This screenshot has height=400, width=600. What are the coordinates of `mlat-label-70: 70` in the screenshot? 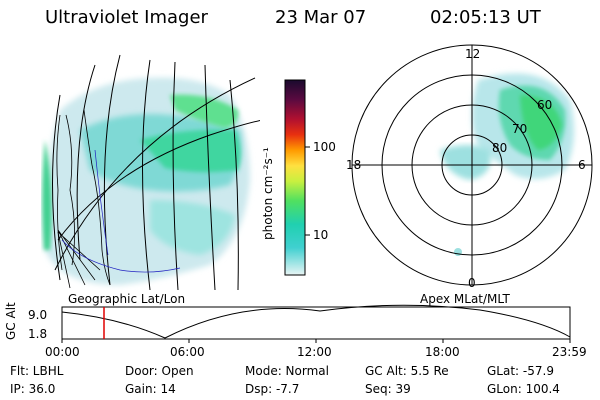 It's located at (520, 129).